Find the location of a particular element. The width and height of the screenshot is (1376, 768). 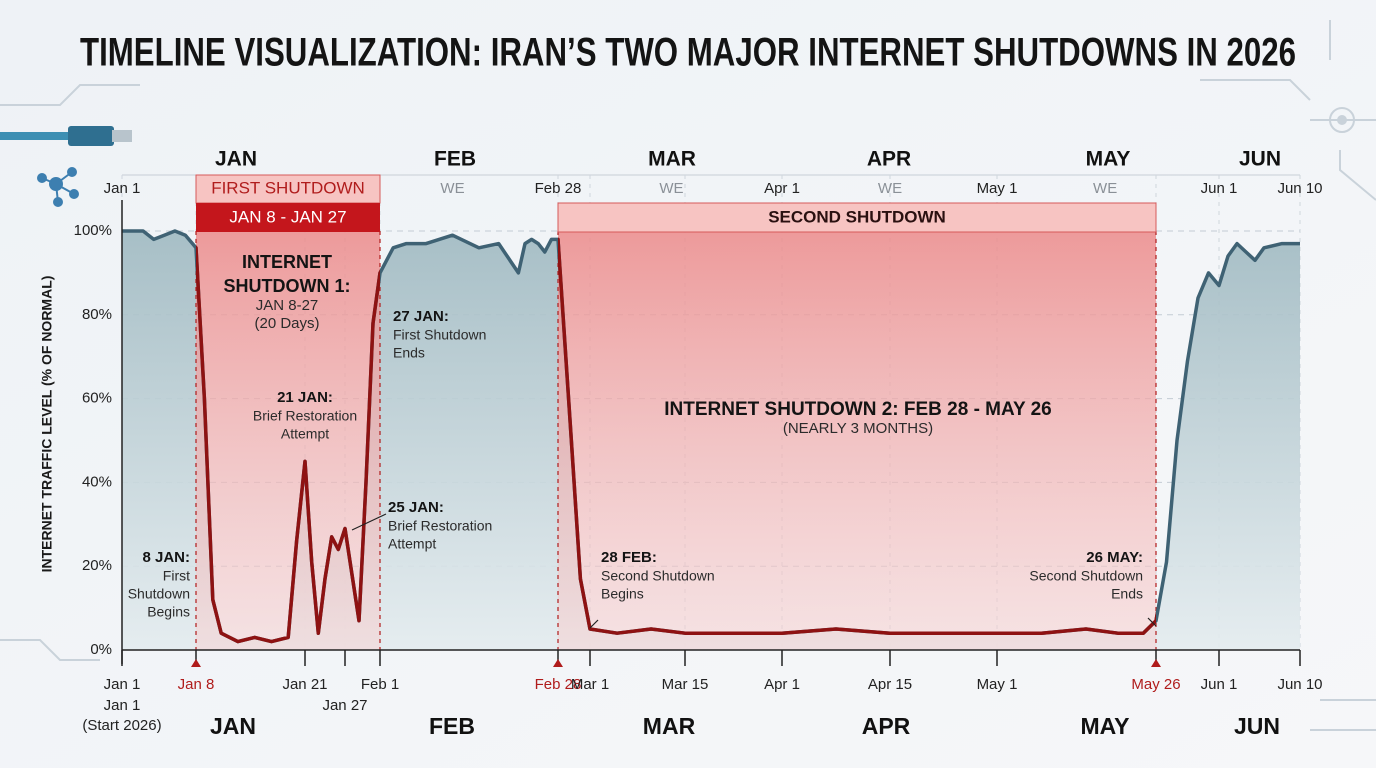

annotation-title: INTERNET is located at coordinates (287, 262).